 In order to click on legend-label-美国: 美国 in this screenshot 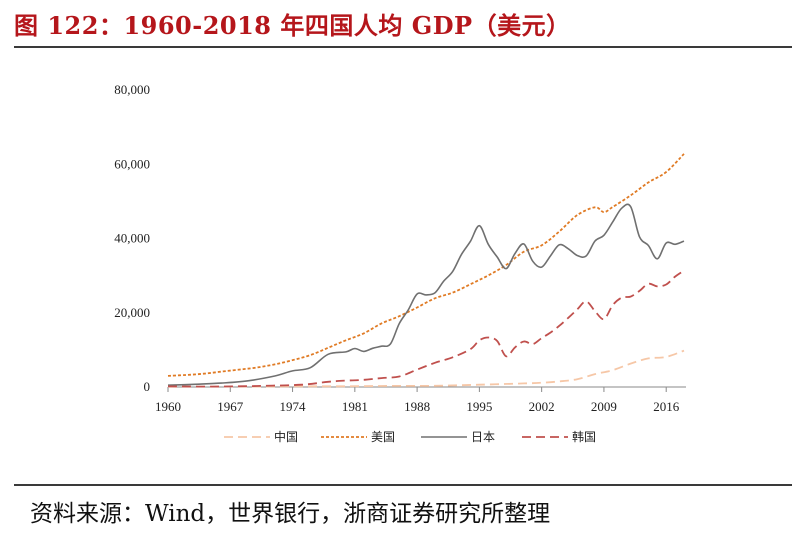, I will do `click(383, 437)`.